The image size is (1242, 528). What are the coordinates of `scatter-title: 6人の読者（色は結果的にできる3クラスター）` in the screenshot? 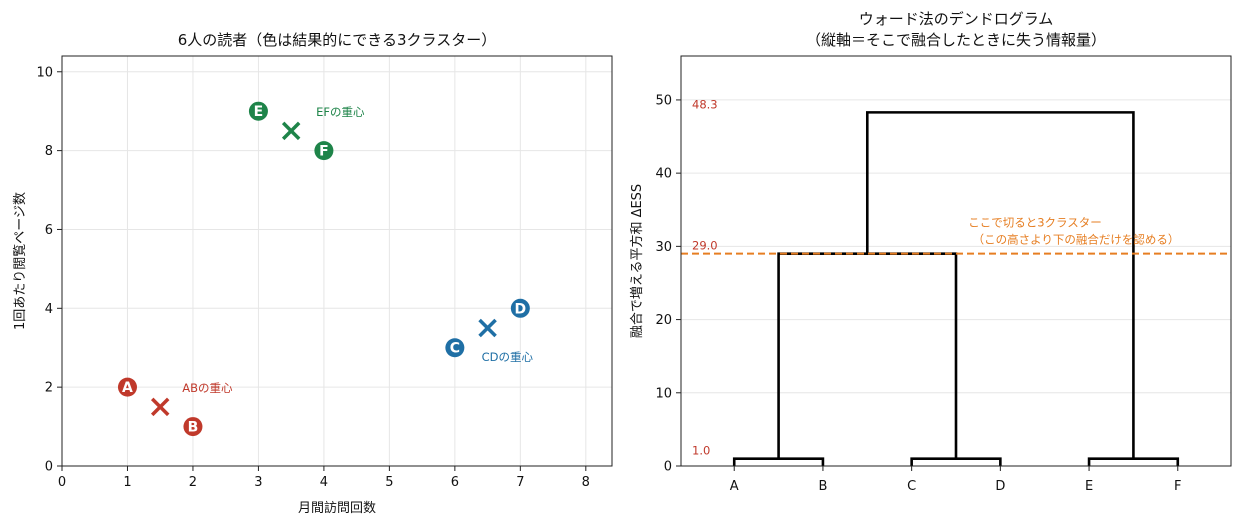 It's located at (337, 40).